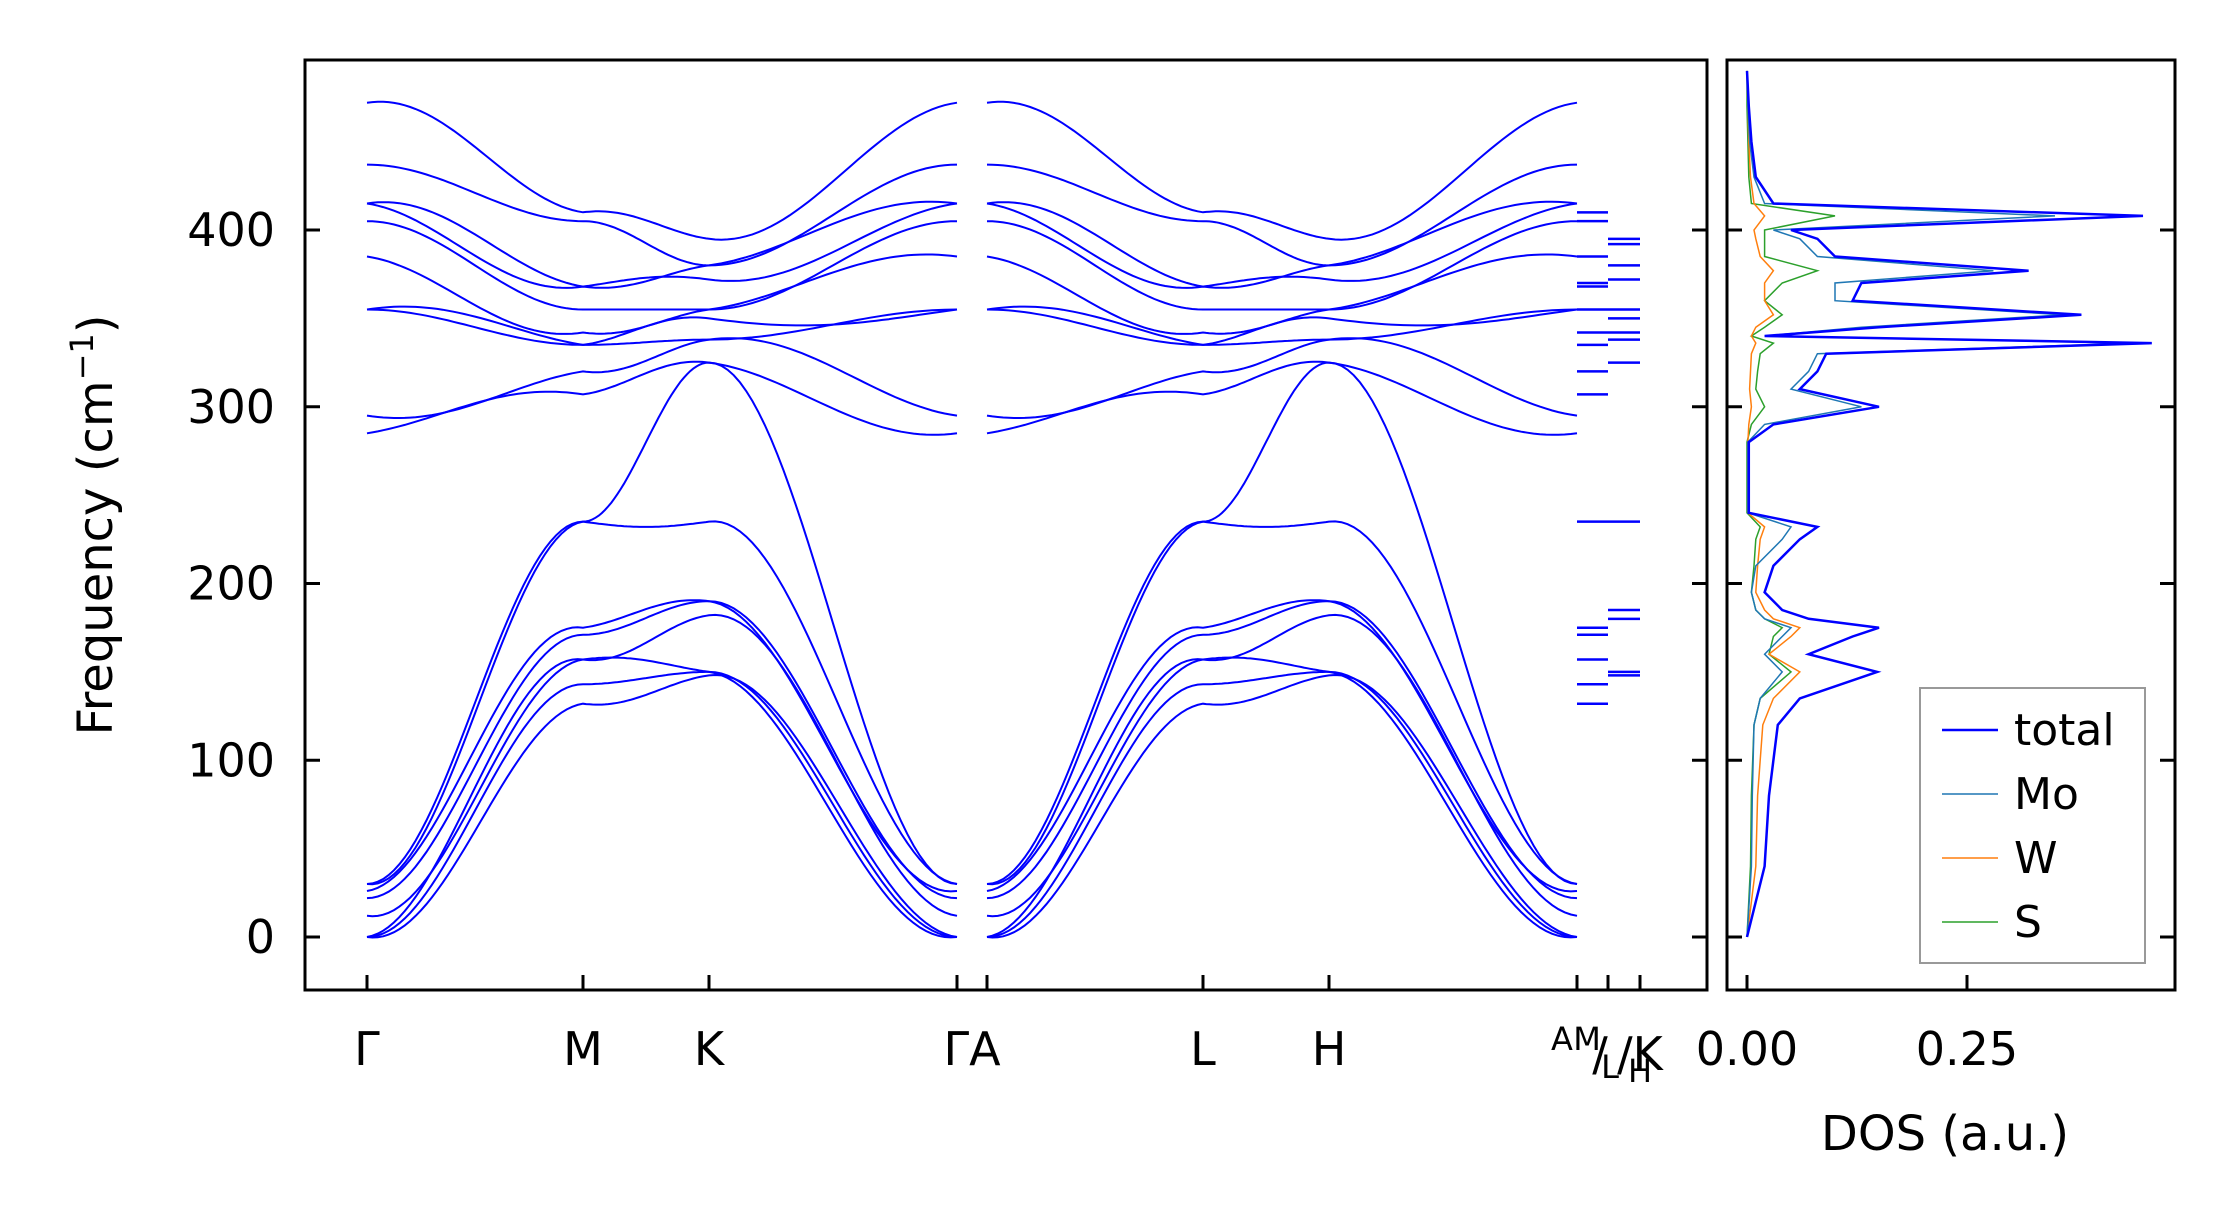 Image resolution: width=2222 pixels, height=1220 pixels. I want to click on band-12-a, so click(1282, 294).